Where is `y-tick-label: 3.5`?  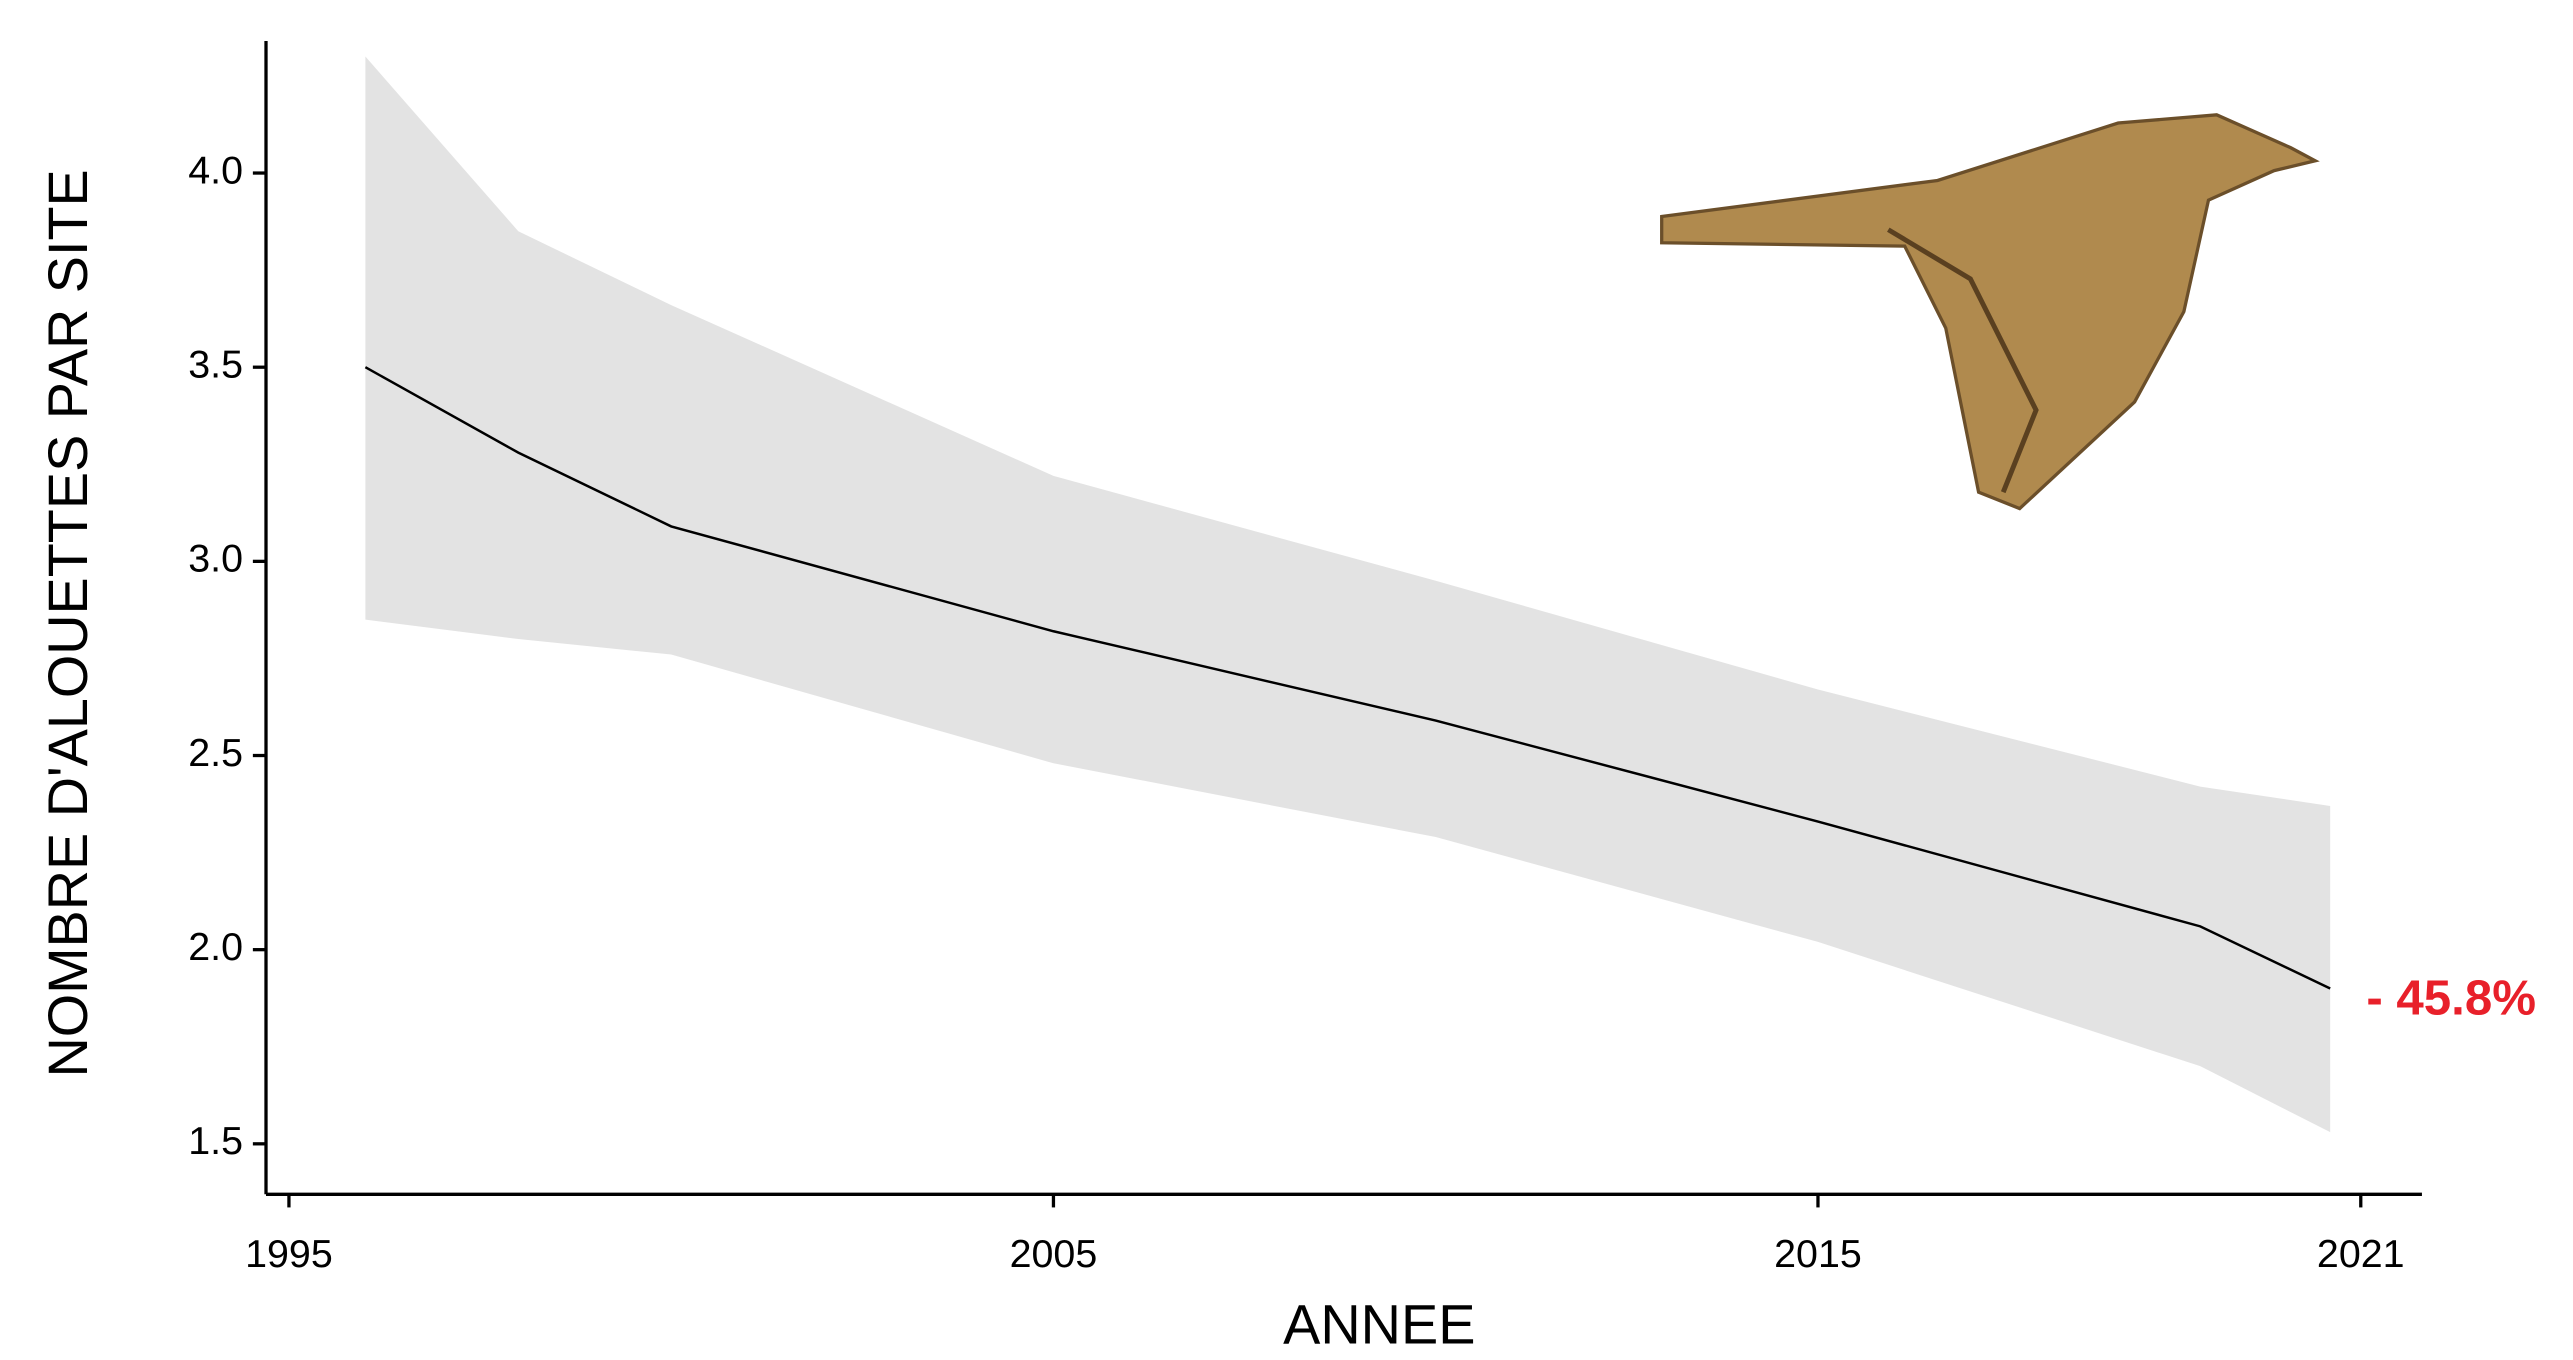
y-tick-label: 3.5 is located at coordinates (215, 365).